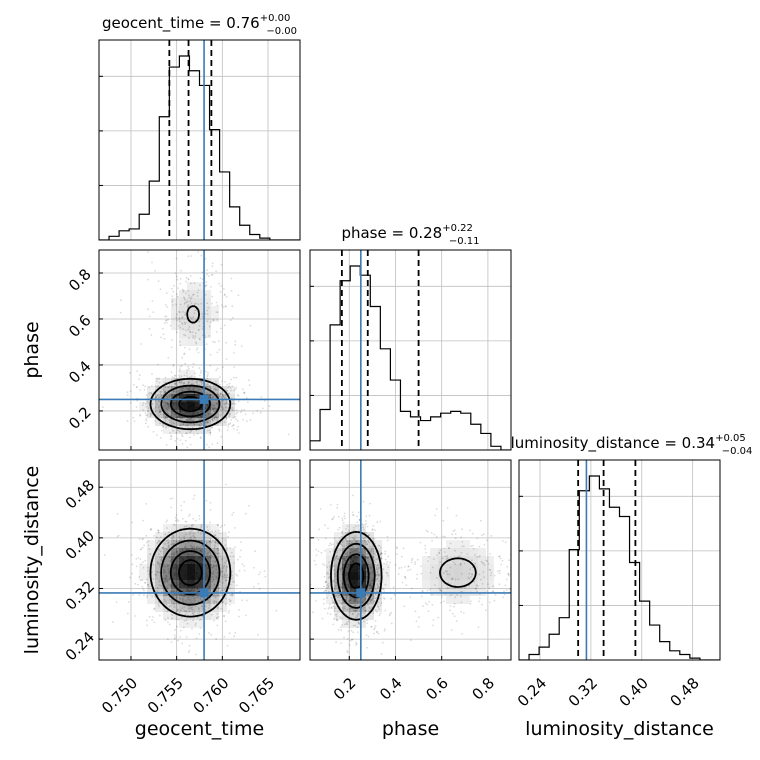  I want to click on contour-line, so click(190, 572).